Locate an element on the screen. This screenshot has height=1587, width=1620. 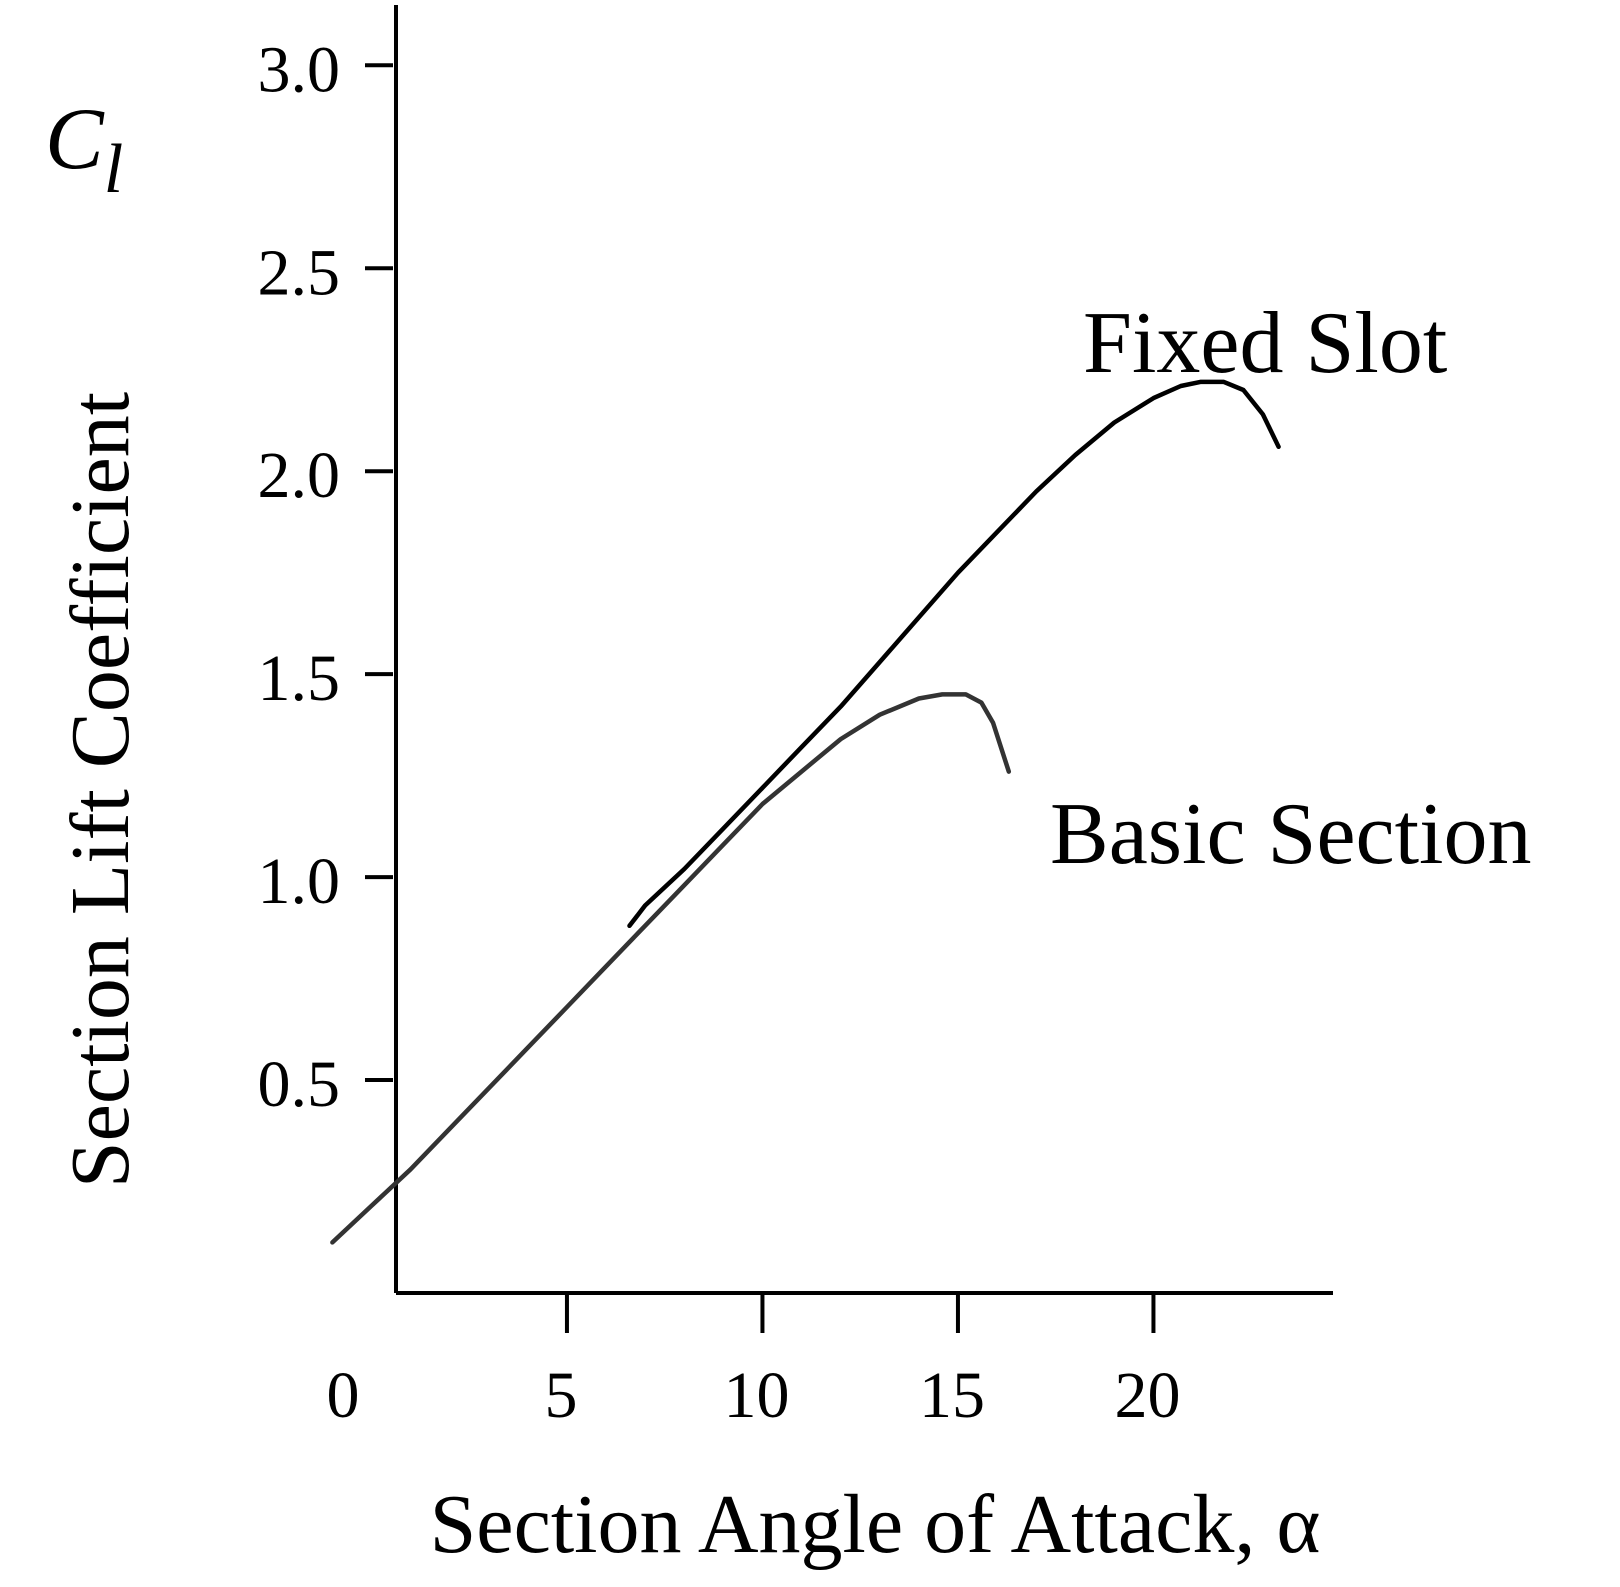
y-tick-label: 3.0 is located at coordinates (299, 69).